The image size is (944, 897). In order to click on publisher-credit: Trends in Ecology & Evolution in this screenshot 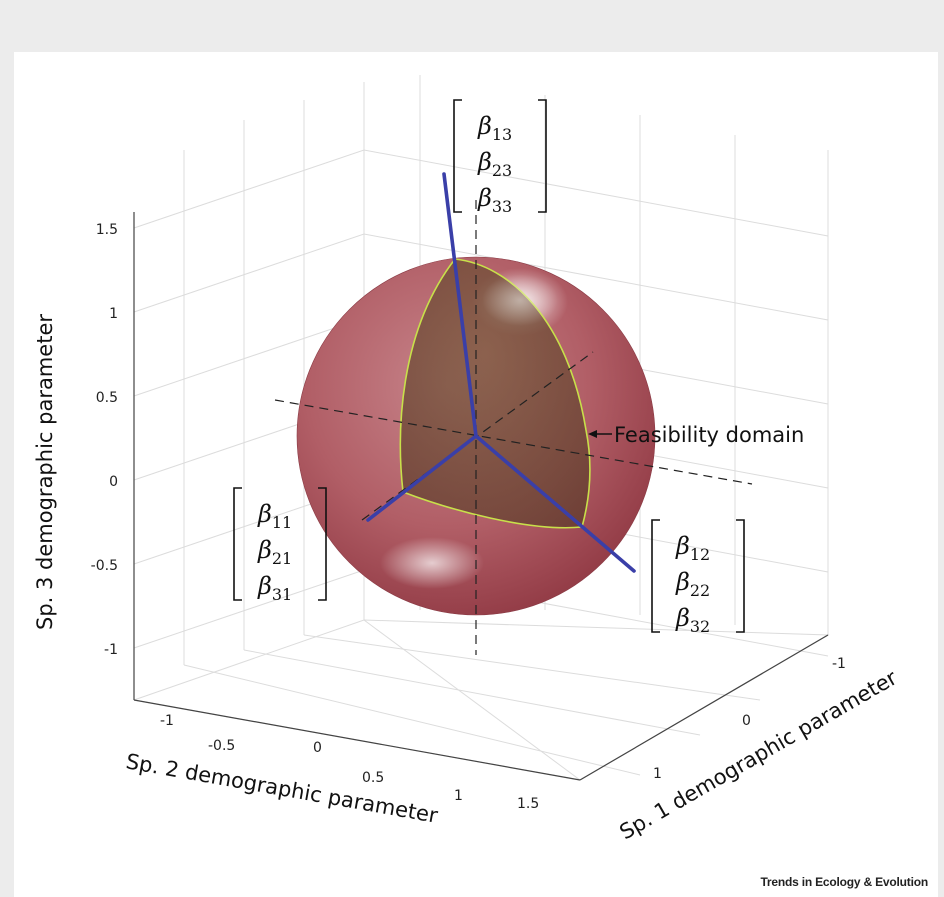, I will do `click(844, 882)`.